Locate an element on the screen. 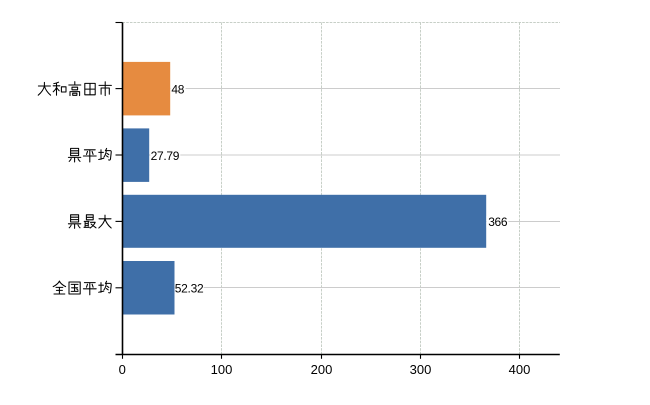 The image size is (650, 405). svg-text: 0 is located at coordinates (122, 369).